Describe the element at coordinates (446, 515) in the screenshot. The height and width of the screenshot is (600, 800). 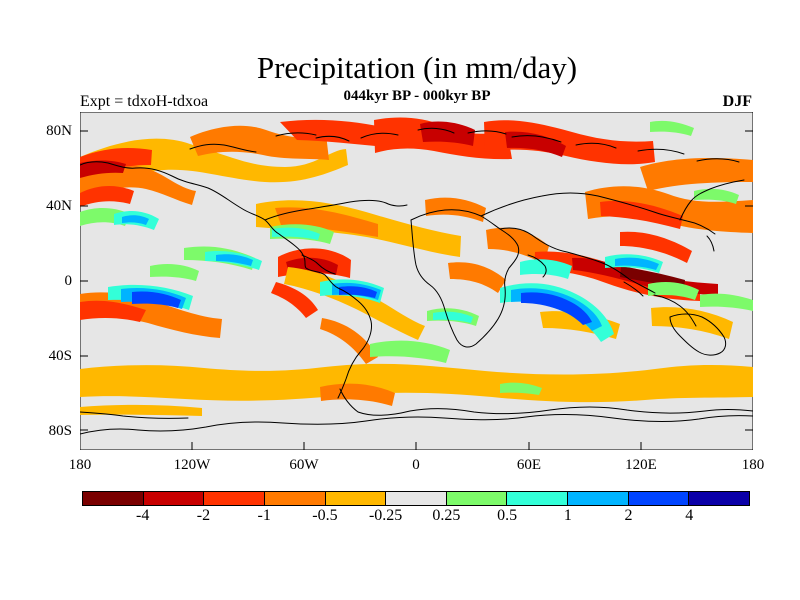
I see `colorbar-label-6: 0.25` at that location.